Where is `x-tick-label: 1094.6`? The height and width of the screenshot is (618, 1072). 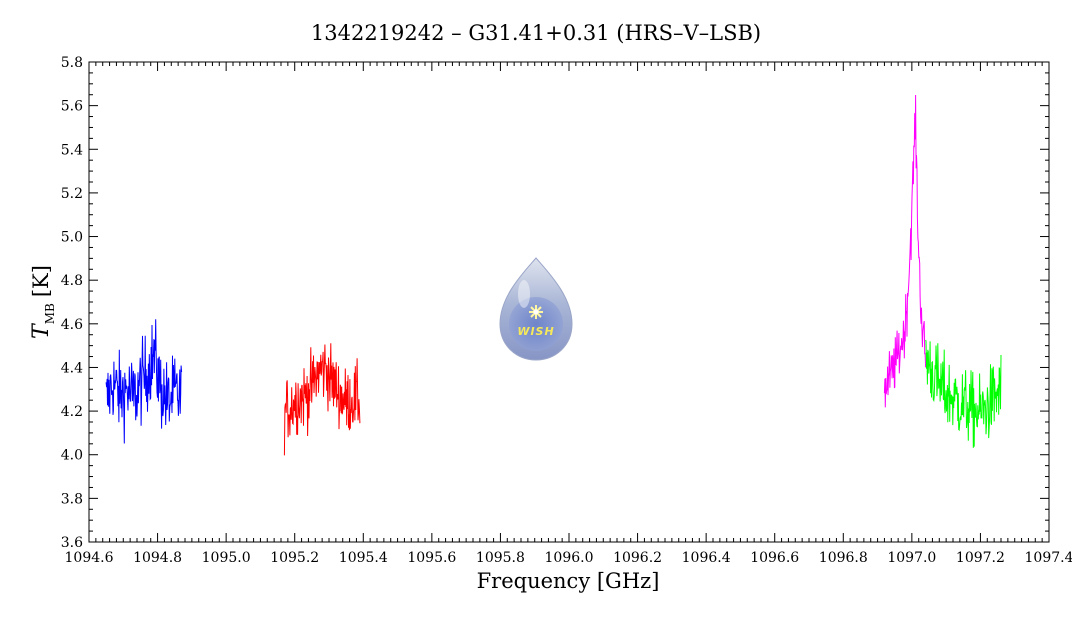 x-tick-label: 1094.6 is located at coordinates (89, 558).